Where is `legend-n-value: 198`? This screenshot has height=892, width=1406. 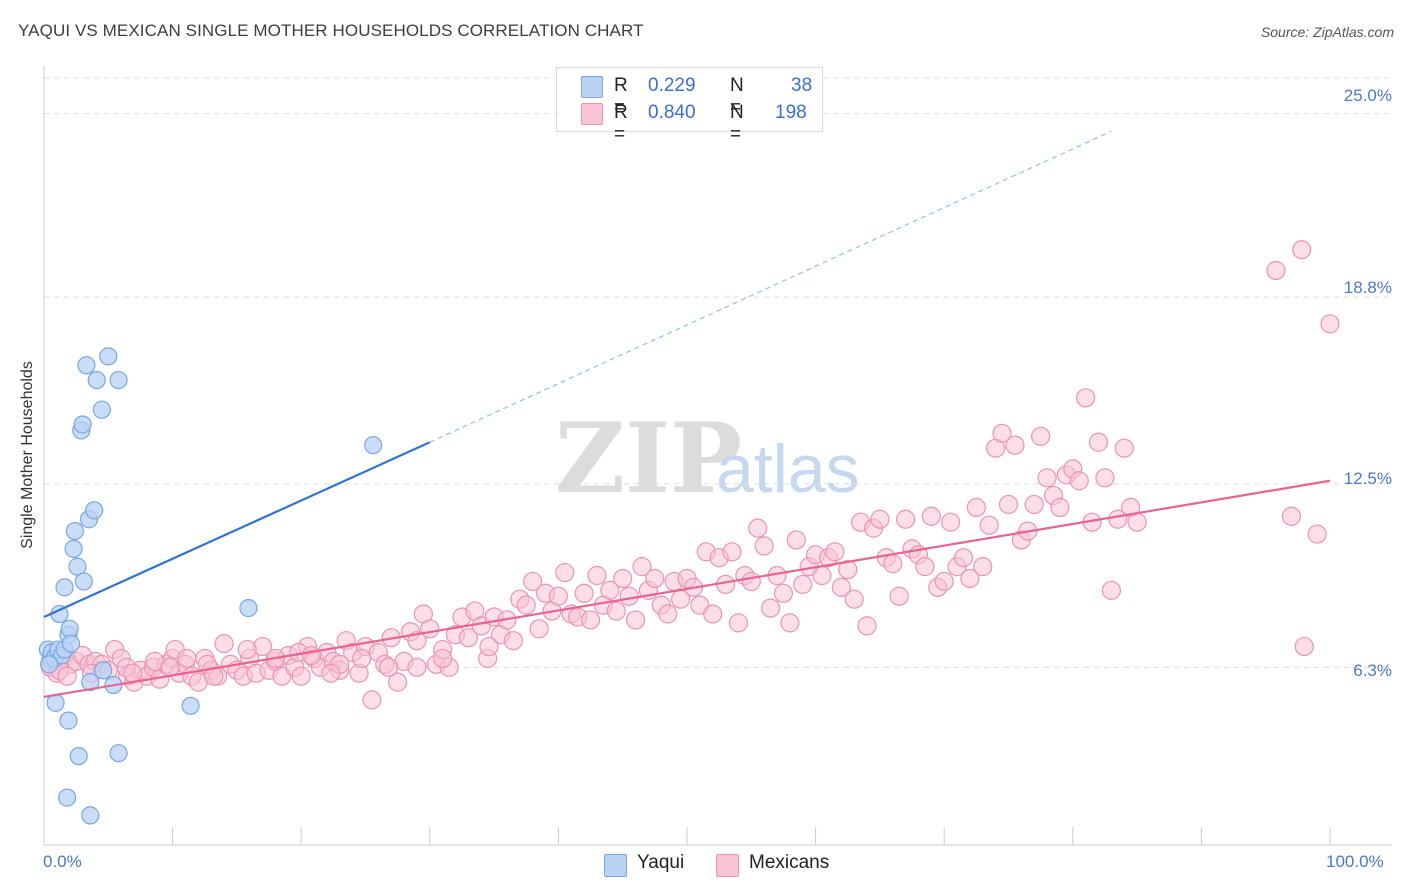
legend-n-value: 198 is located at coordinates (791, 112).